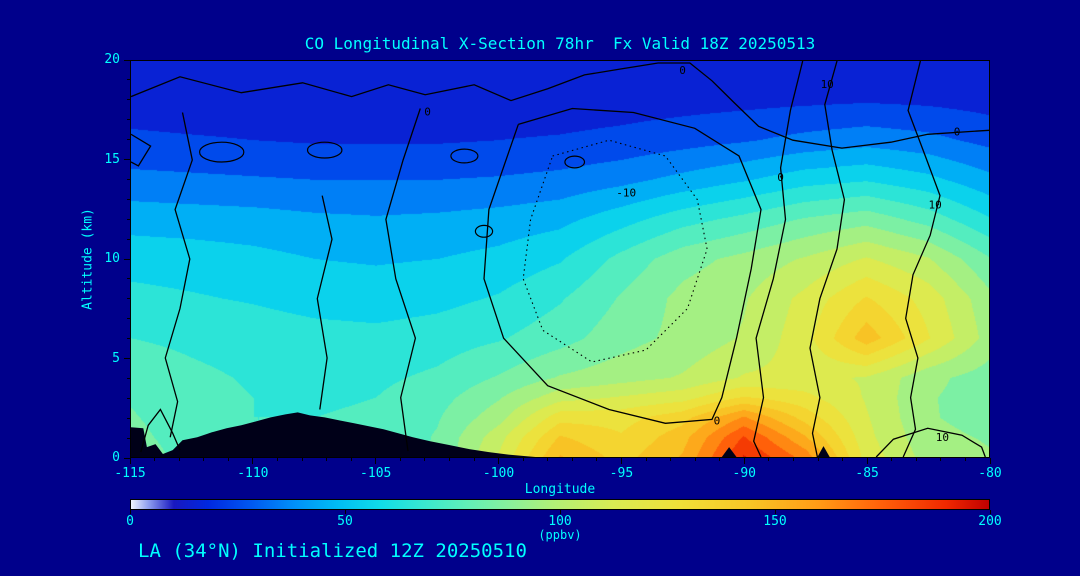  Describe the element at coordinates (560, 535) in the screenshot. I see `colorbar-units-label: (ppbv)` at that location.